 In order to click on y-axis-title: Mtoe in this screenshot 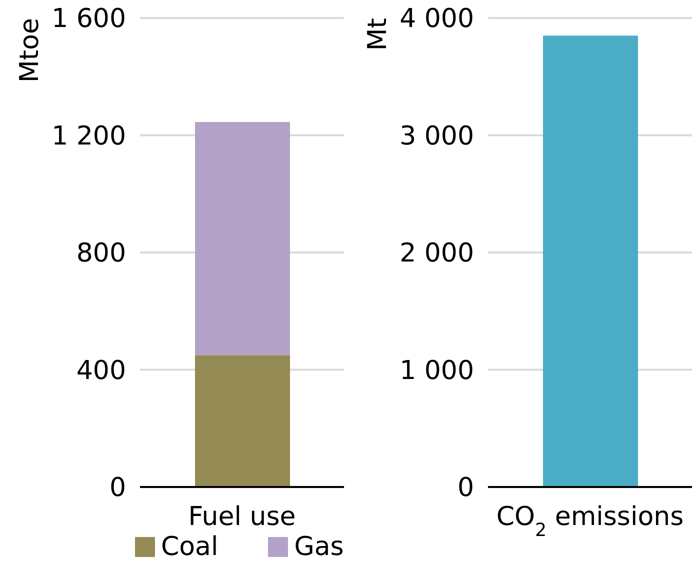, I will do `click(30, 50)`.